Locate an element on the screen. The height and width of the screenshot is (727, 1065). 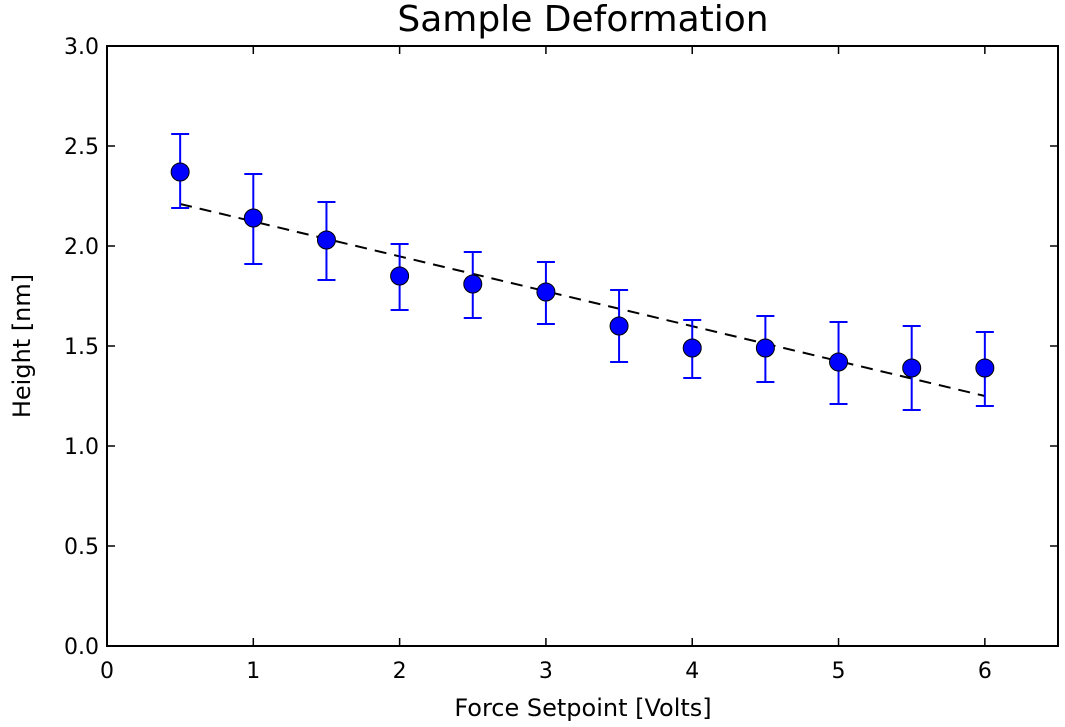
y-tick-label: 0.5 is located at coordinates (81, 547).